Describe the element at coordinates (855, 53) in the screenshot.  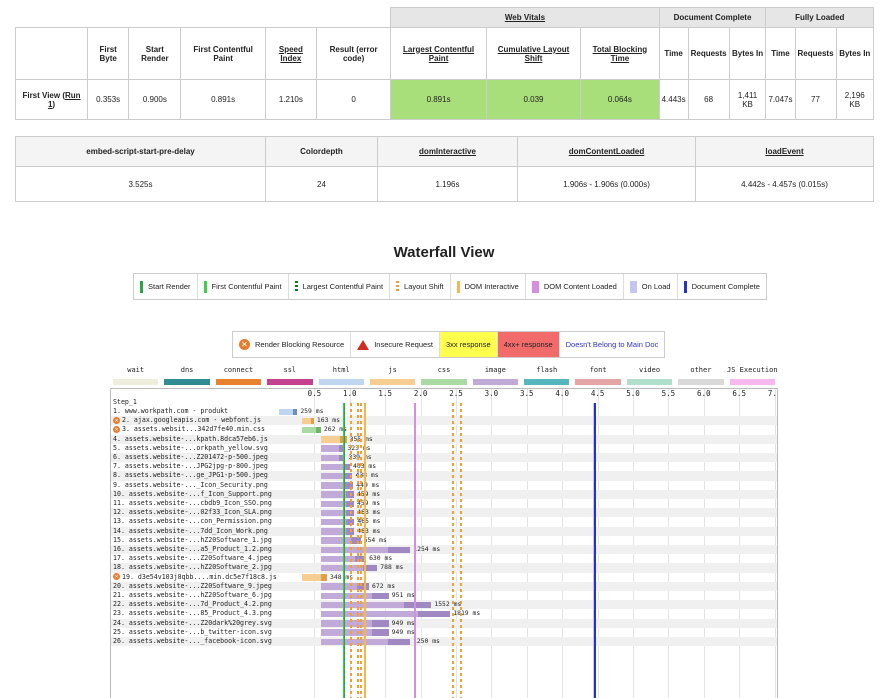
I see `header-fl-bytes: Bytes In` at that location.